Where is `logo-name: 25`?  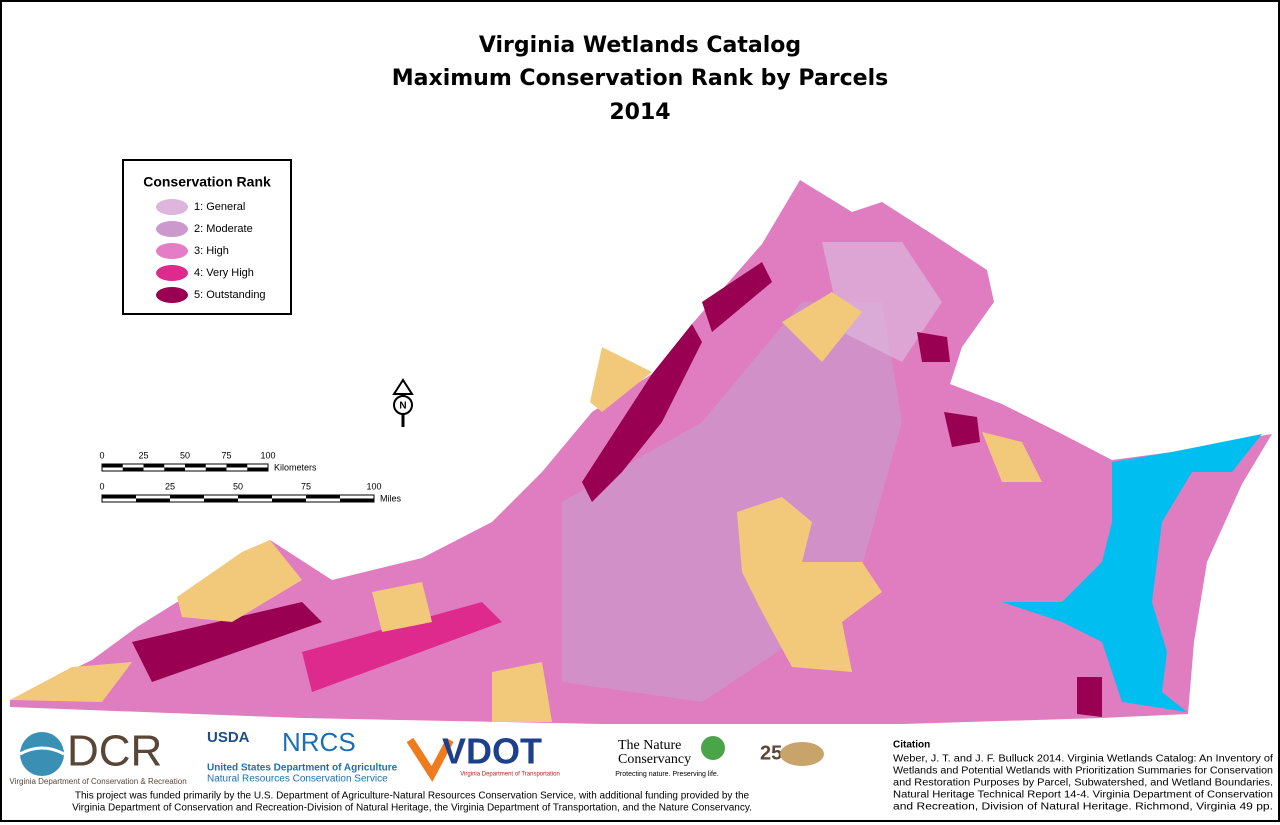
logo-name: 25 is located at coordinates (771, 753).